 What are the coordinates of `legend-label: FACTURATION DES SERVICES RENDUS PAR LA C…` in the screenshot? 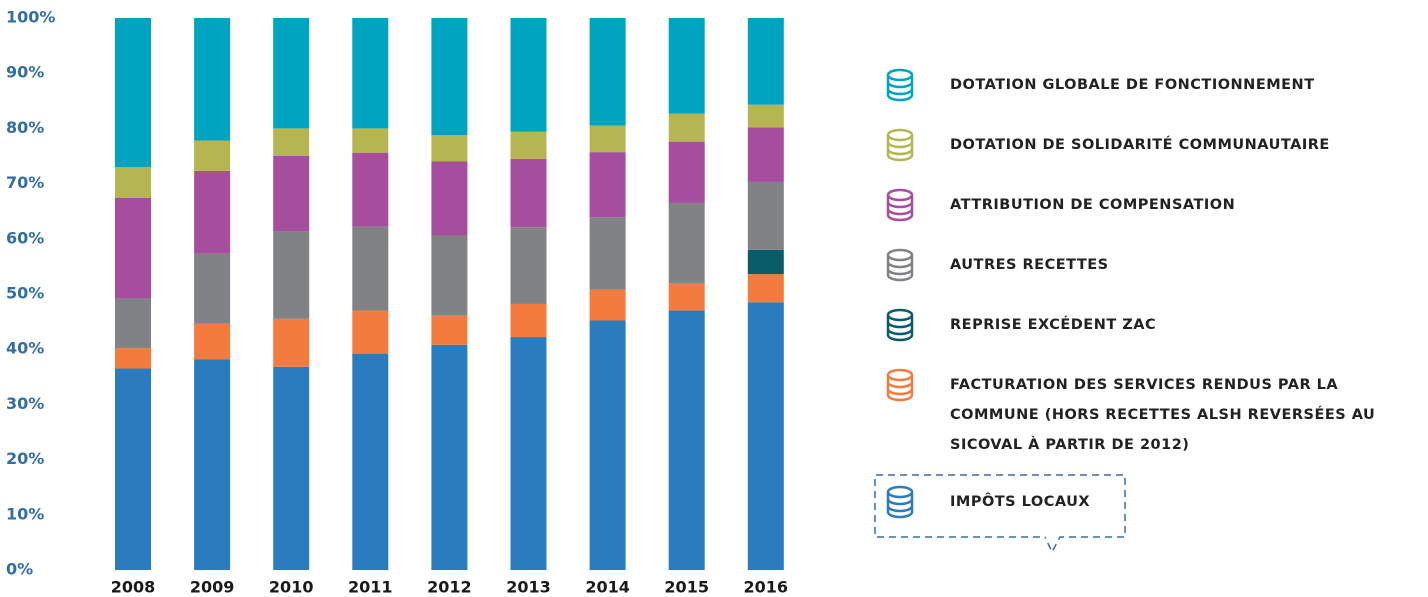 It's located at (1163, 415).